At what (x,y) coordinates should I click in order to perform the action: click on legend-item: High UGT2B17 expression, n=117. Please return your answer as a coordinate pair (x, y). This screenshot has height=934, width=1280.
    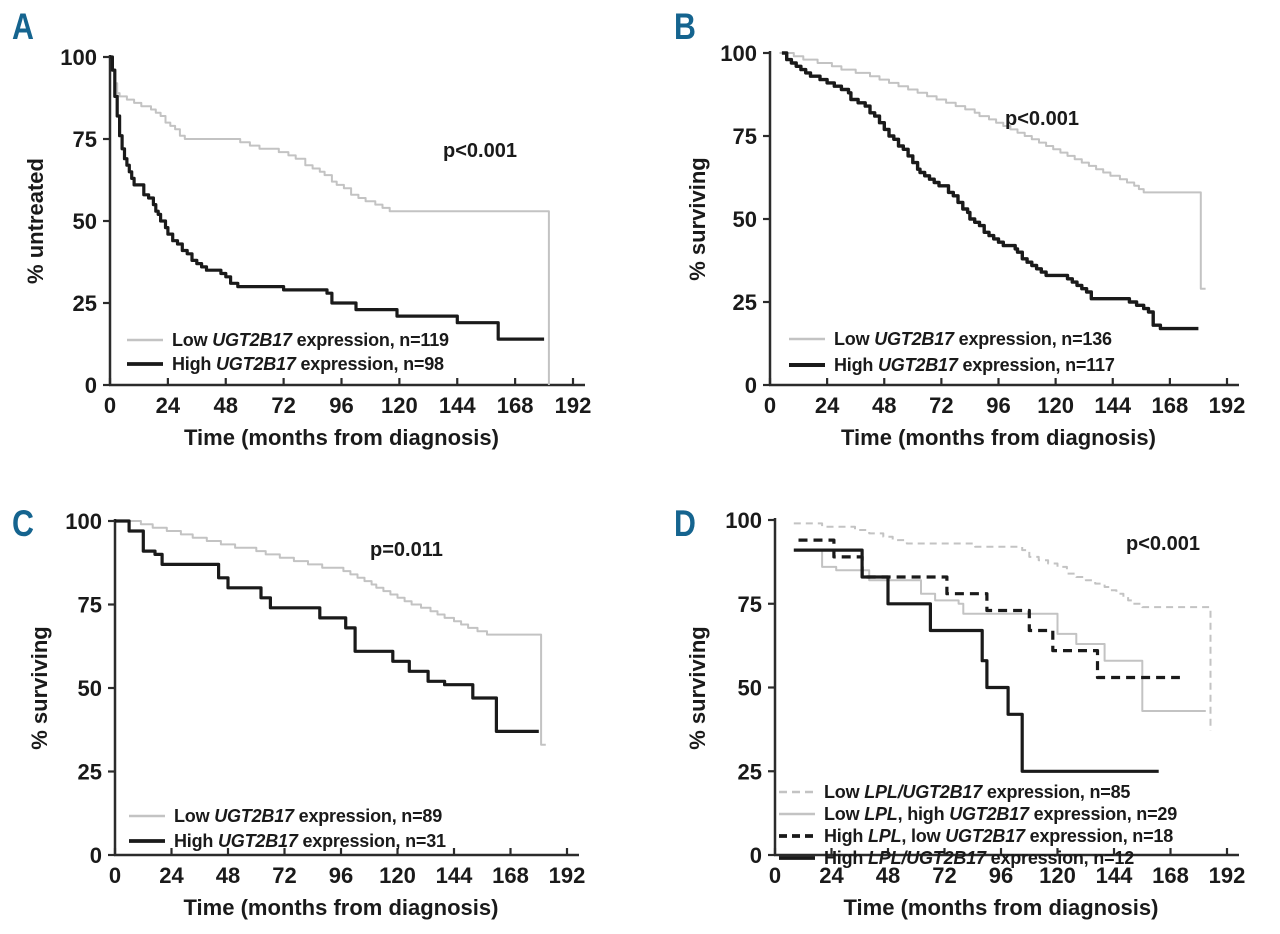
    Looking at the image, I should click on (951, 365).